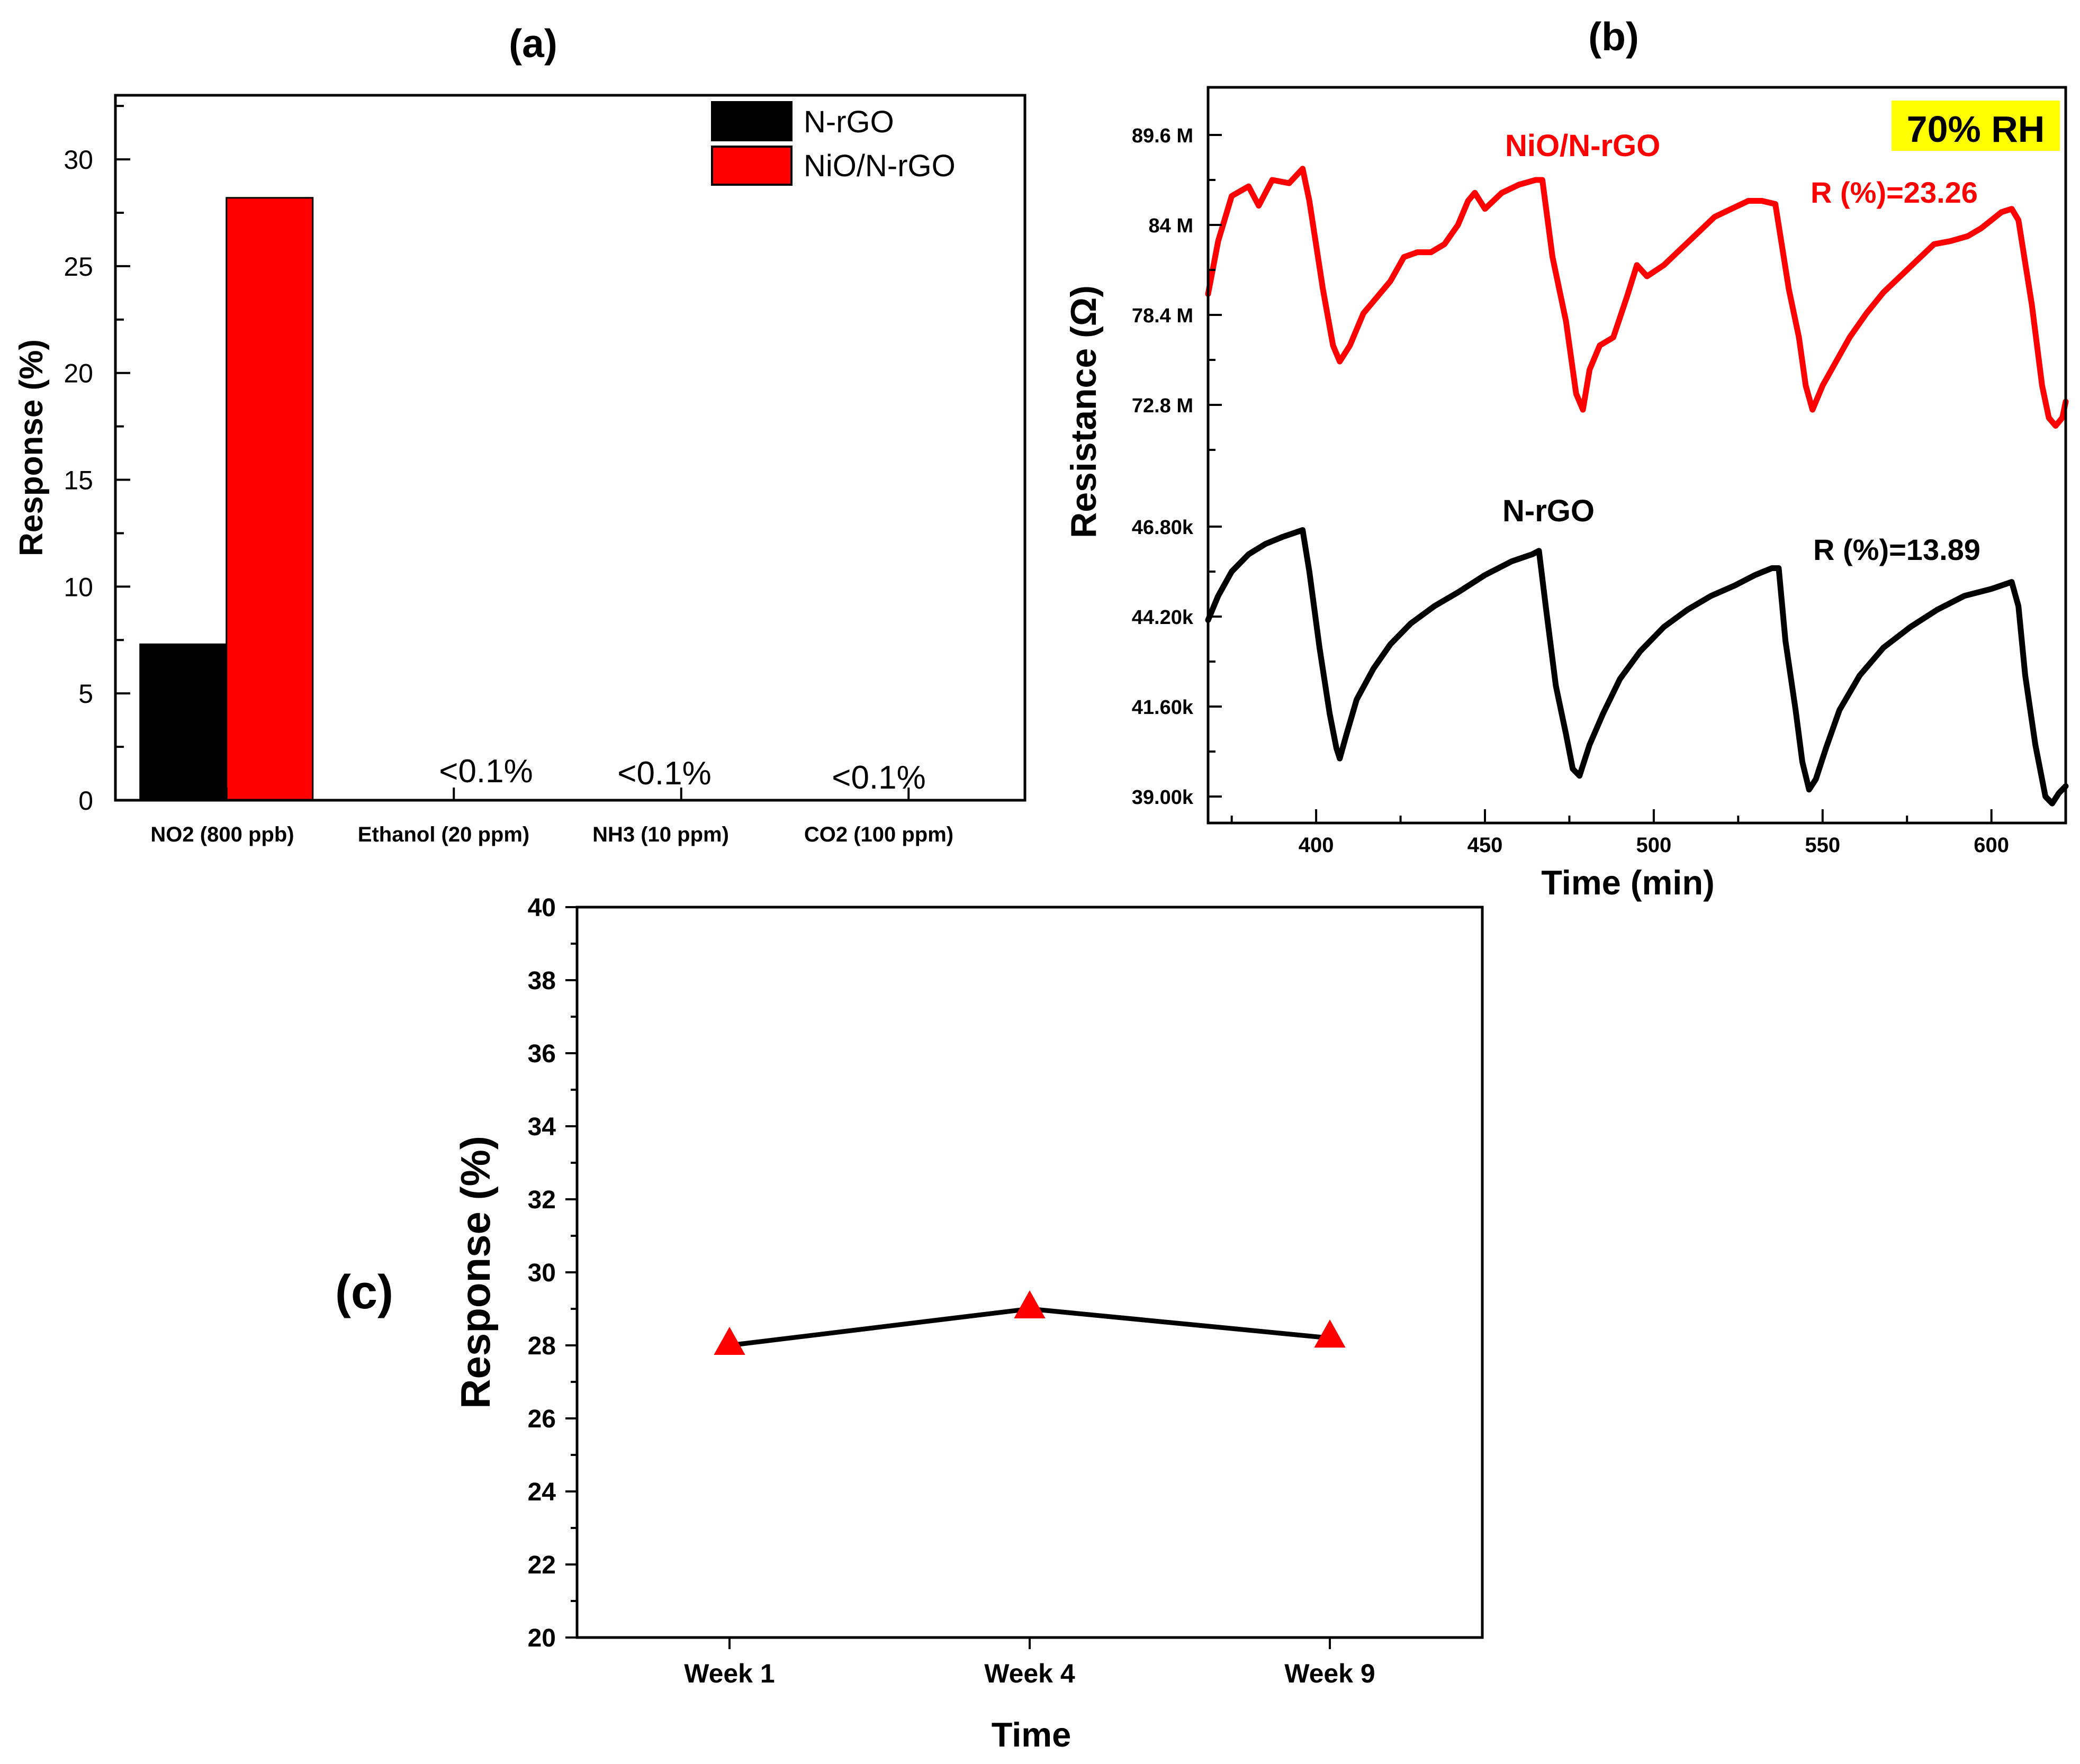 The image size is (2080, 1764). Describe the element at coordinates (1163, 618) in the screenshot. I see `y-tick-label: 44.20k` at that location.